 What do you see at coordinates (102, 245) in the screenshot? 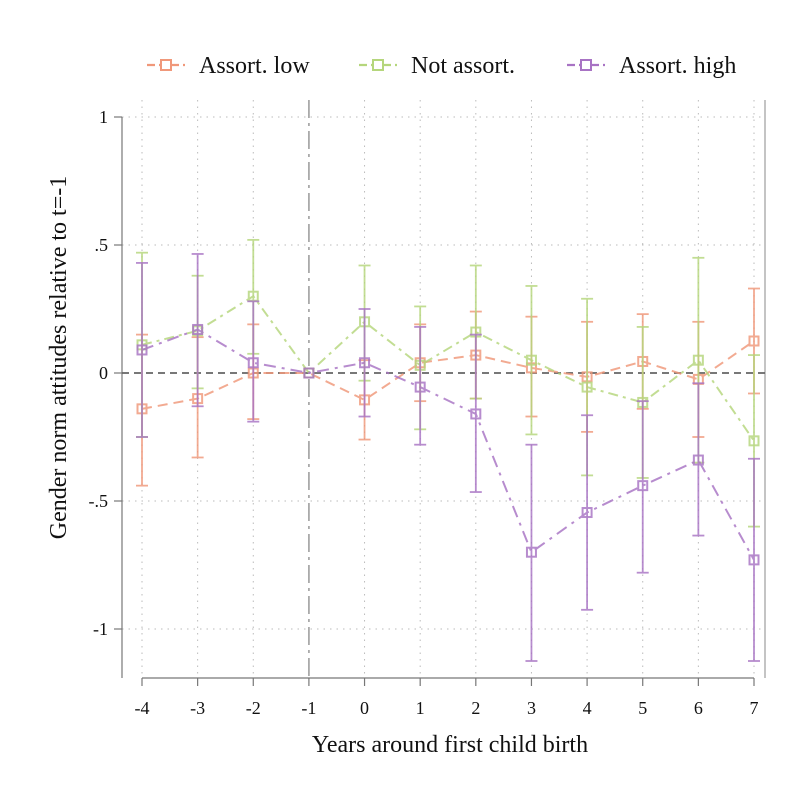
I see `y-tick-label: .5` at bounding box center [102, 245].